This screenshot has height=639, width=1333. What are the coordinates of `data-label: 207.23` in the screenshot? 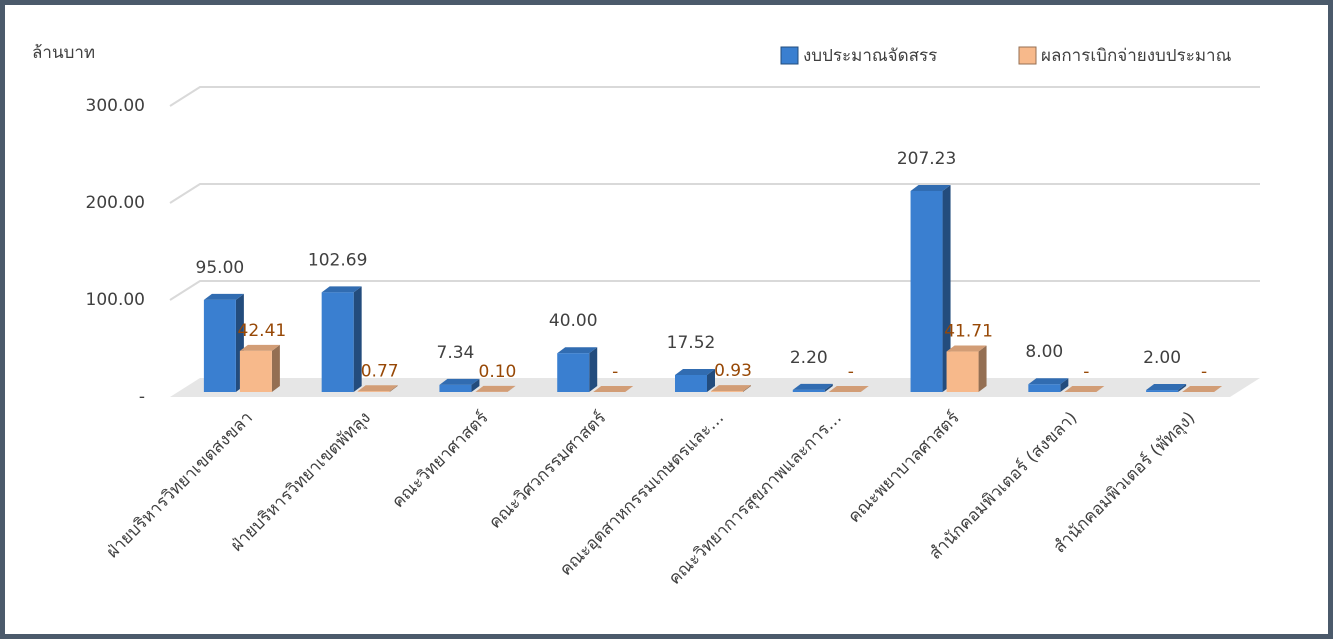 It's located at (926, 159).